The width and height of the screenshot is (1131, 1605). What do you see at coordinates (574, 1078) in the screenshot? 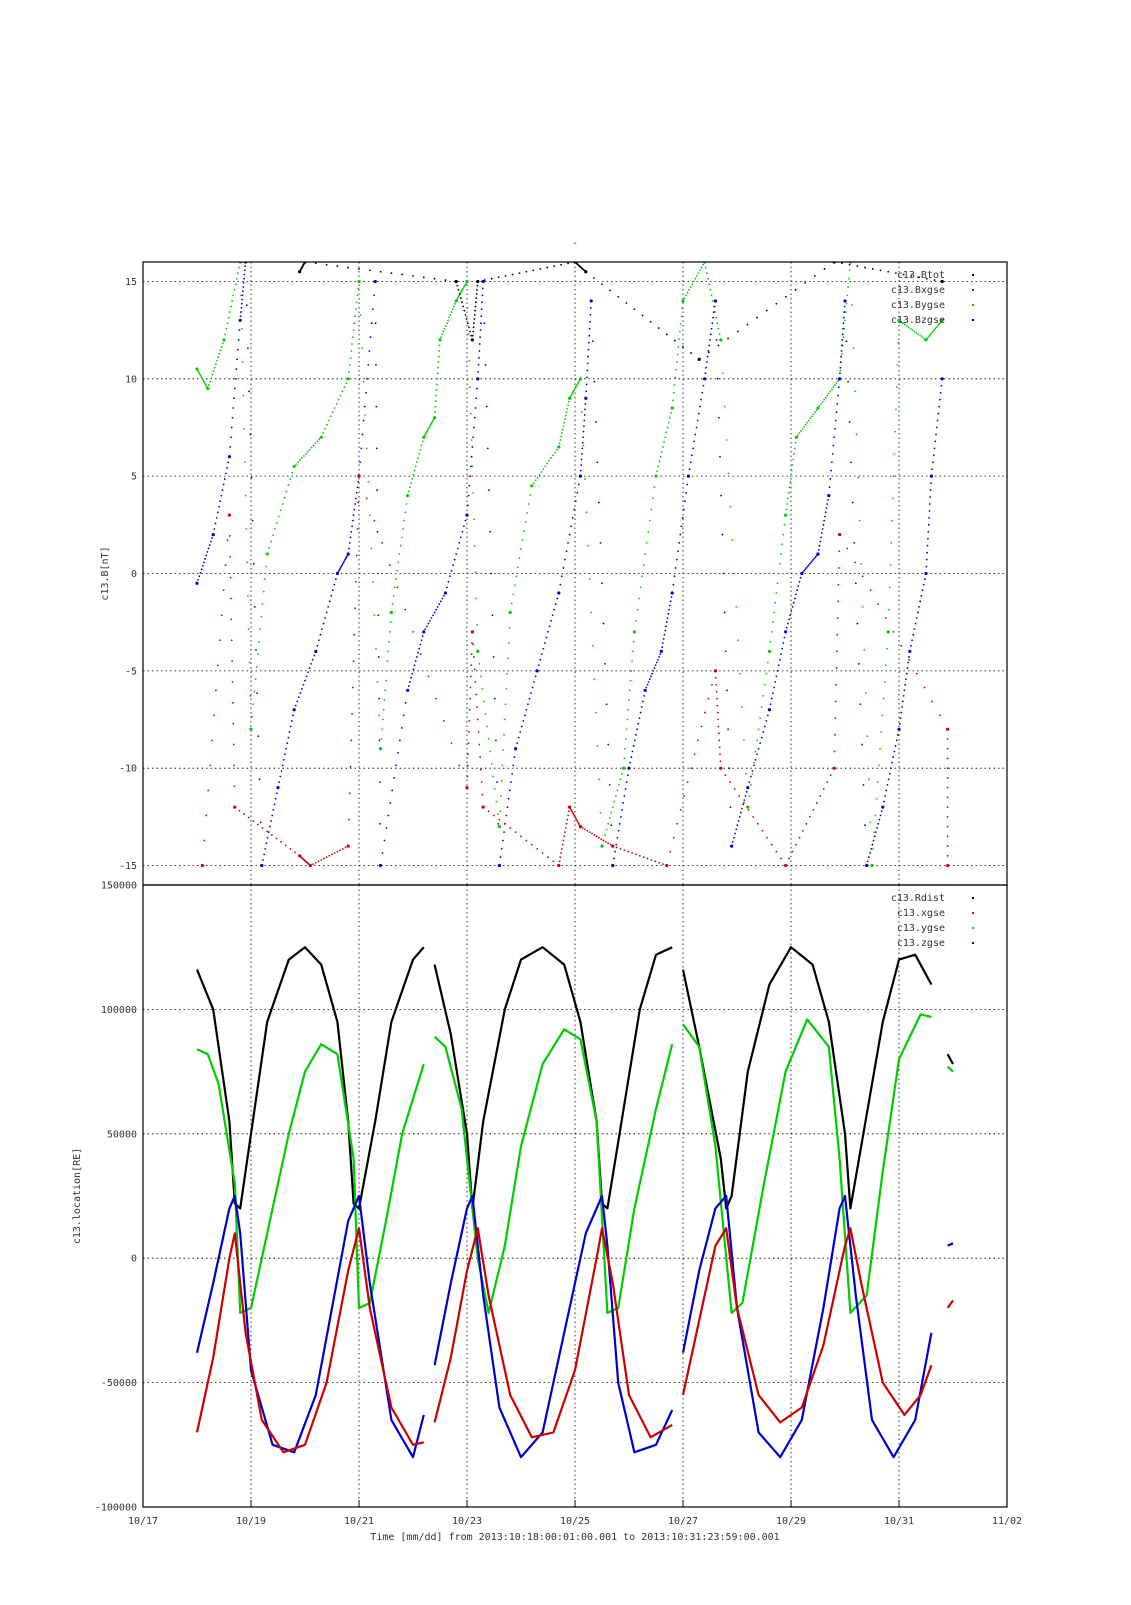
I see `series-line` at bounding box center [574, 1078].